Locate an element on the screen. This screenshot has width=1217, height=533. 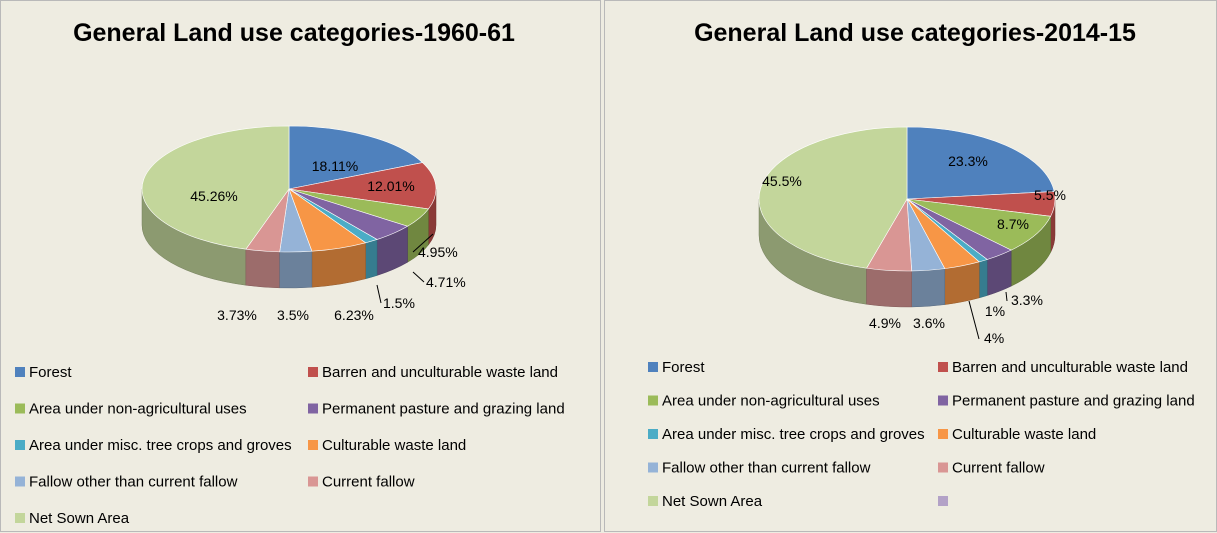
legend-item-unnamed is located at coordinates (943, 501).